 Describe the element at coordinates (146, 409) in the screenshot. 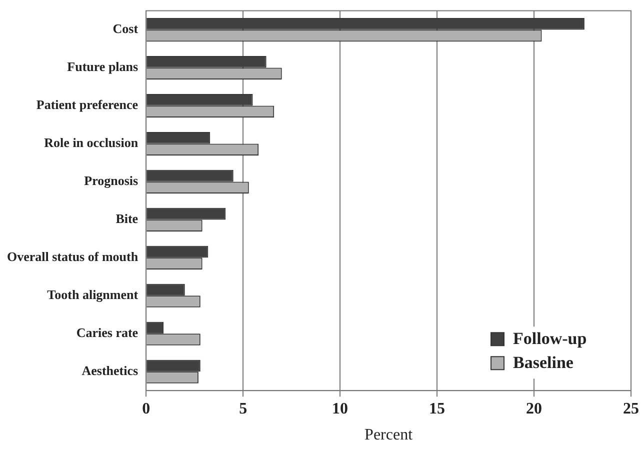

I see `x-tick-label: 0` at that location.